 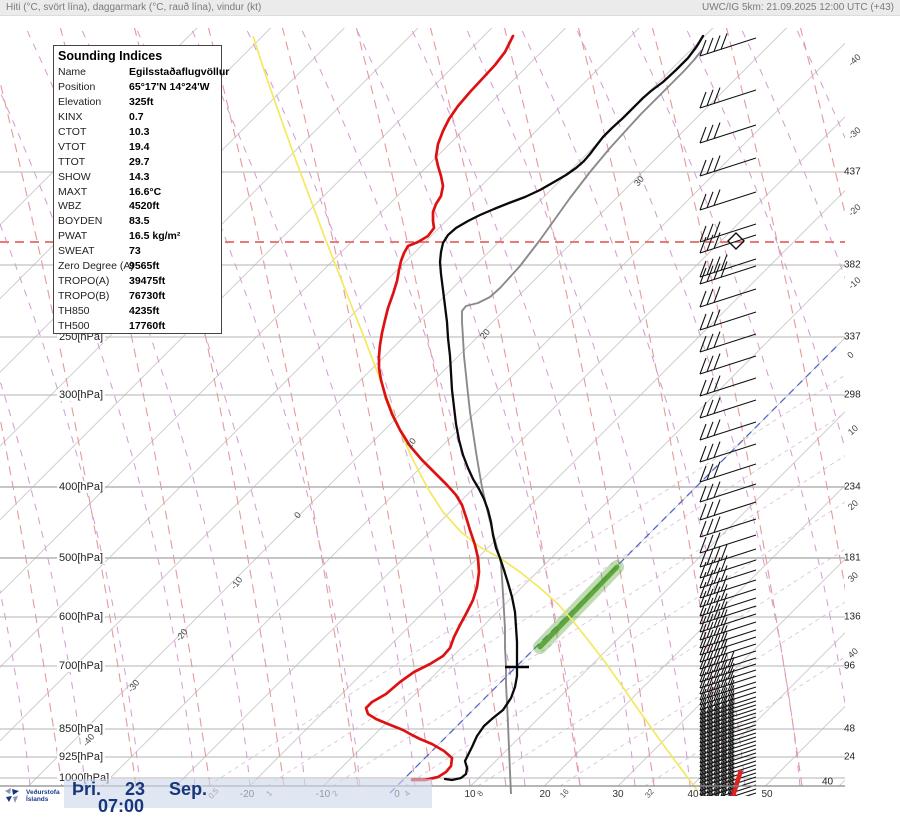 What do you see at coordinates (93, 117) in the screenshot?
I see `index-label: KINX` at bounding box center [93, 117].